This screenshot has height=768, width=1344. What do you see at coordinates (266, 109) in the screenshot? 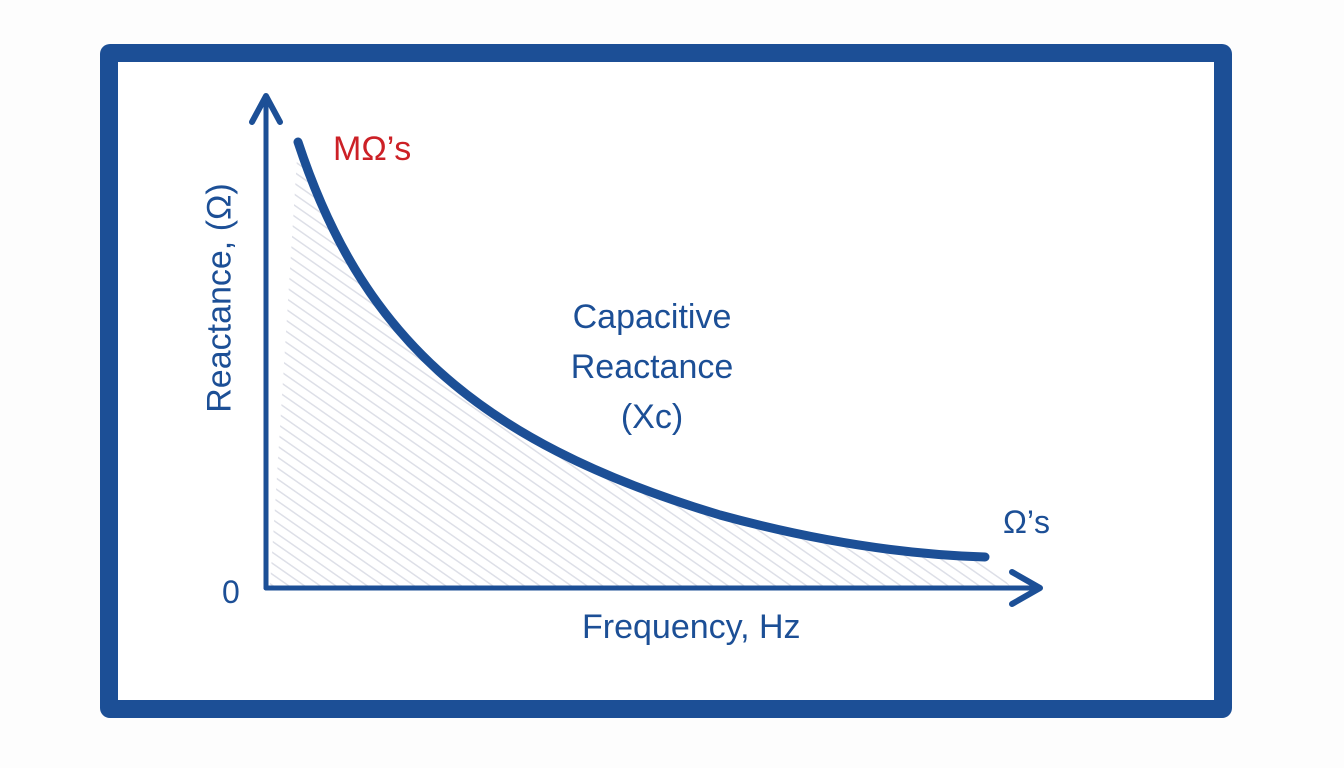
I see `y-axis-arrow-icon` at bounding box center [266, 109].